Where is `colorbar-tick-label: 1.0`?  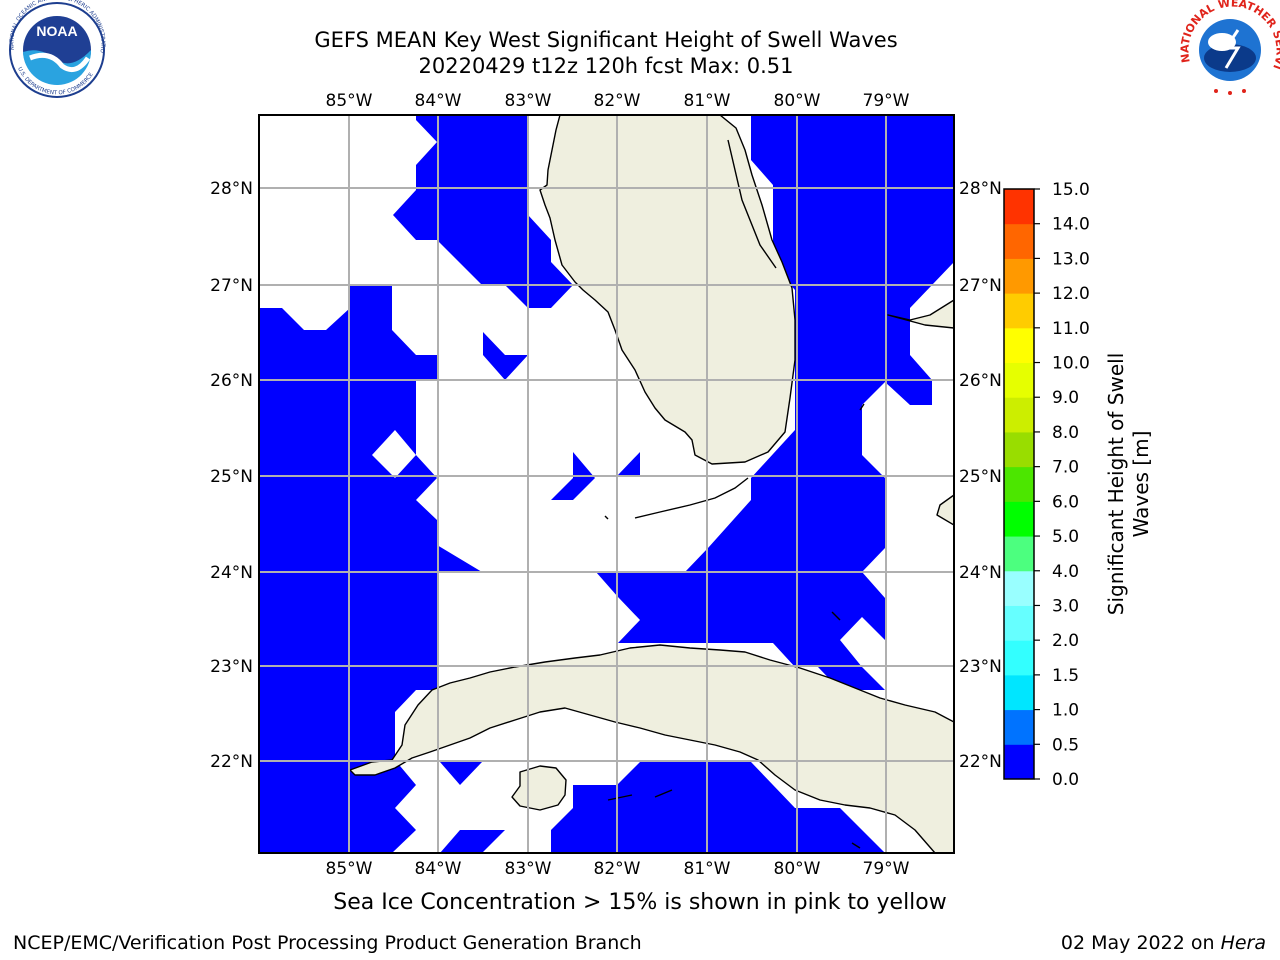
colorbar-tick-label: 1.0 is located at coordinates (1065, 711).